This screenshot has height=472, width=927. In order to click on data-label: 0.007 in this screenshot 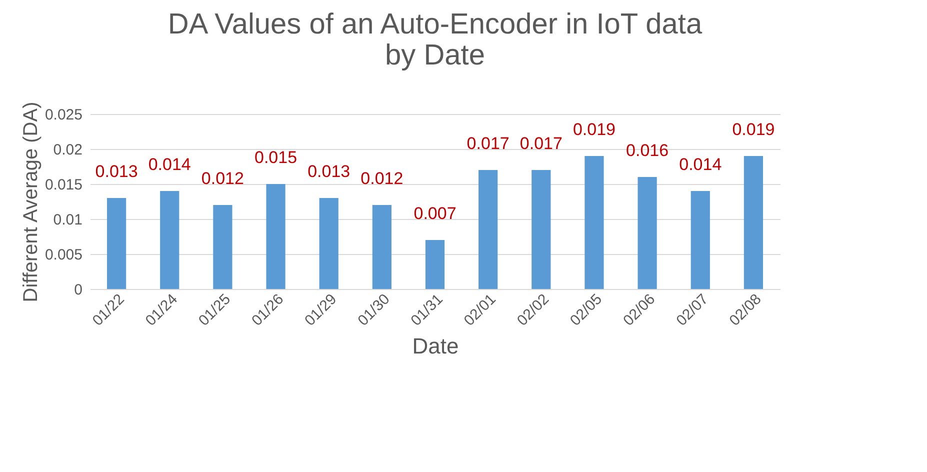, I will do `click(435, 213)`.